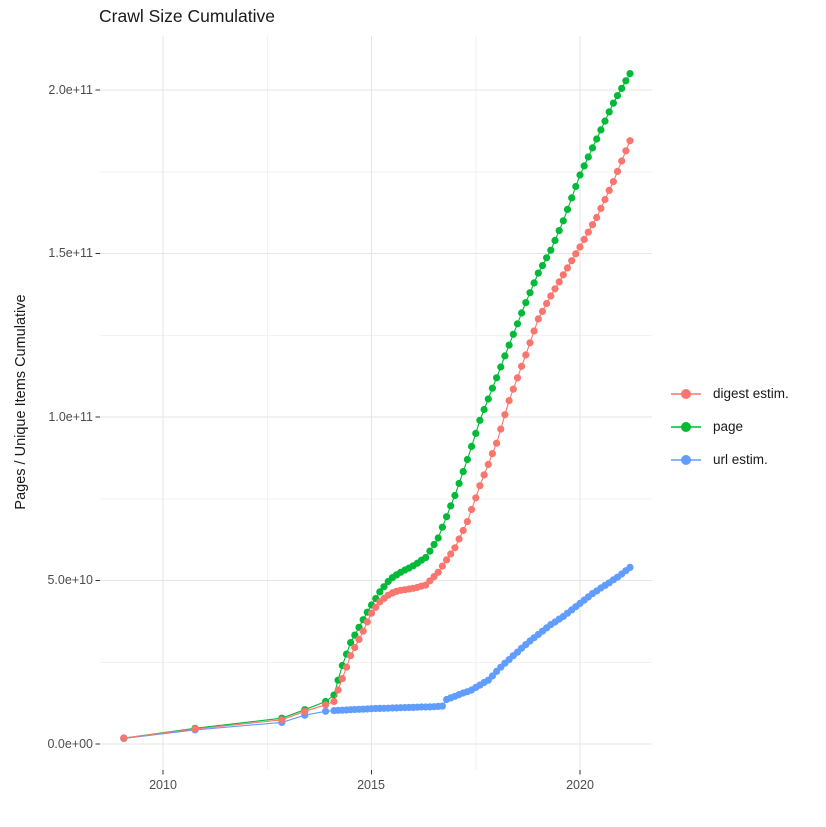  I want to click on legend-item-digest-estim: digest estim., so click(730, 393).